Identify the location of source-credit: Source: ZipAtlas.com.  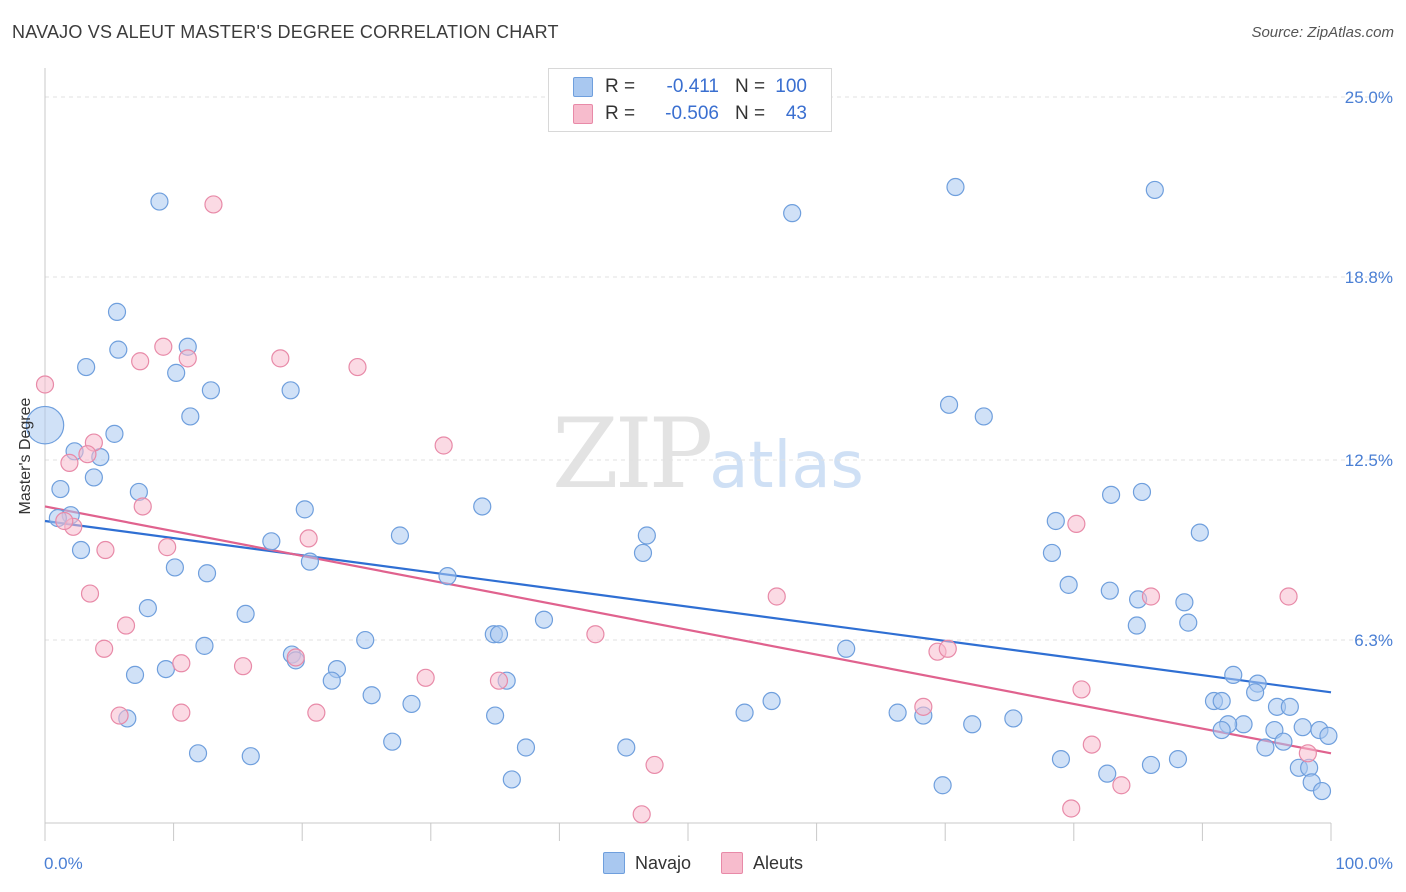
(1322, 32).